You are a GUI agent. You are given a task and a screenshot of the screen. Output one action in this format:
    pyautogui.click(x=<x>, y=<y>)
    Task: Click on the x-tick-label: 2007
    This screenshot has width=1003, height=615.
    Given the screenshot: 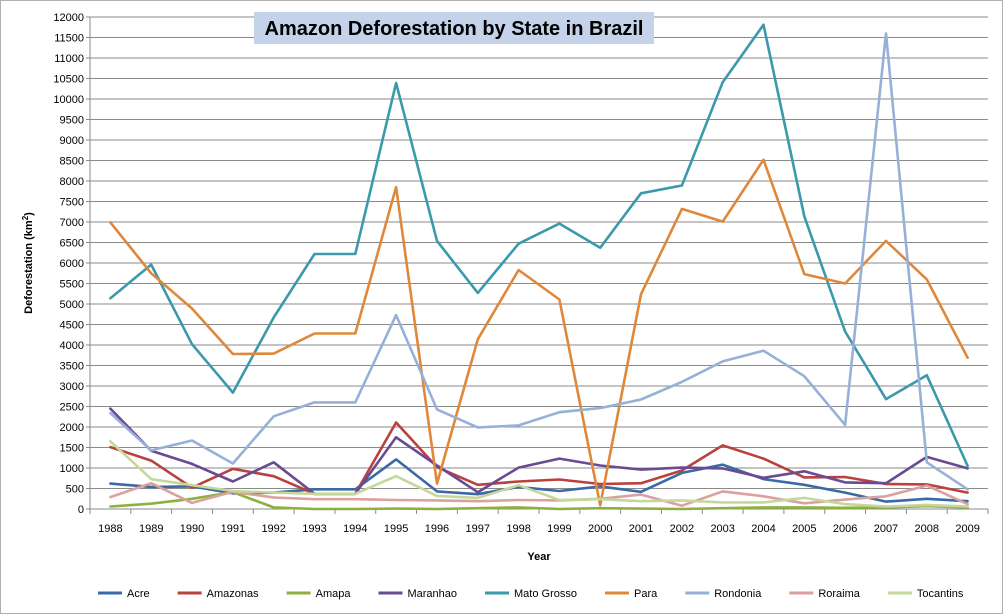 What is the action you would take?
    pyautogui.click(x=886, y=529)
    